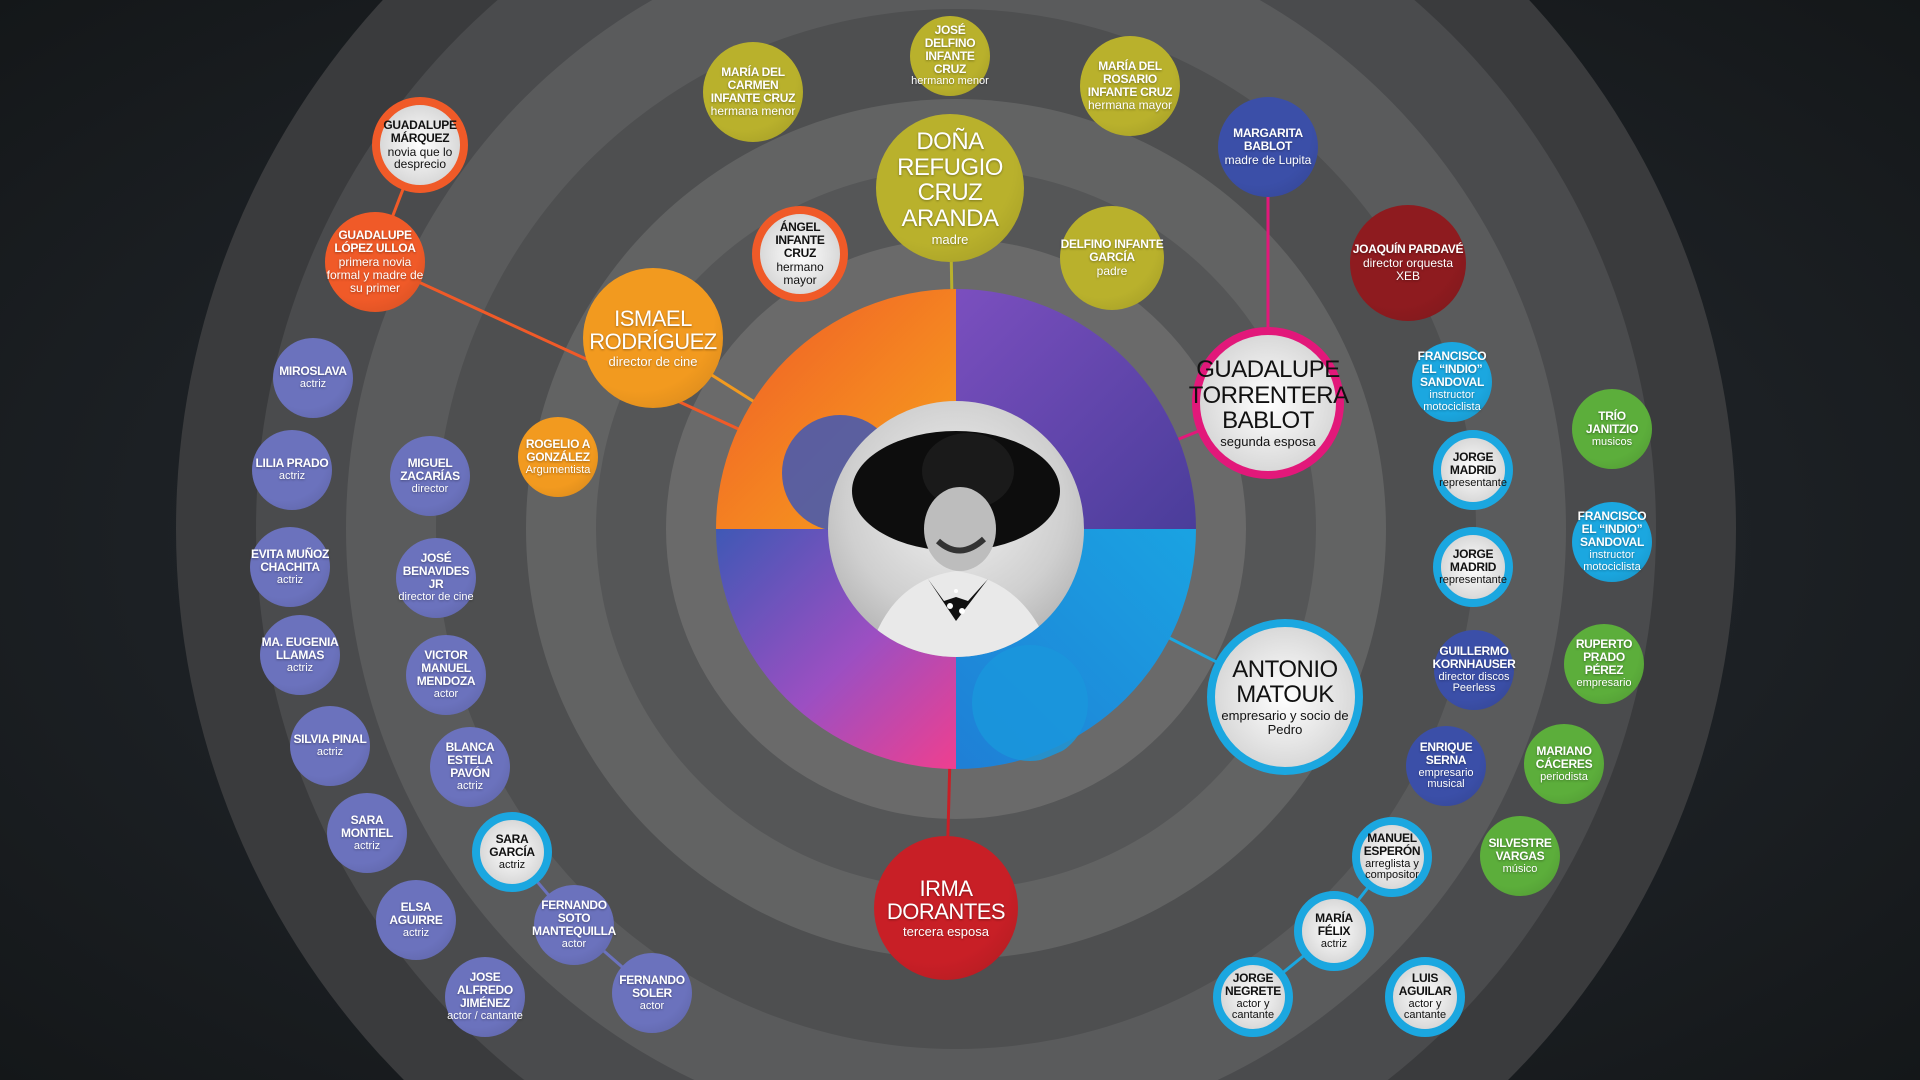 The image size is (1920, 1080). Describe the element at coordinates (1452, 401) in the screenshot. I see `person-role: instructor motociclista` at that location.